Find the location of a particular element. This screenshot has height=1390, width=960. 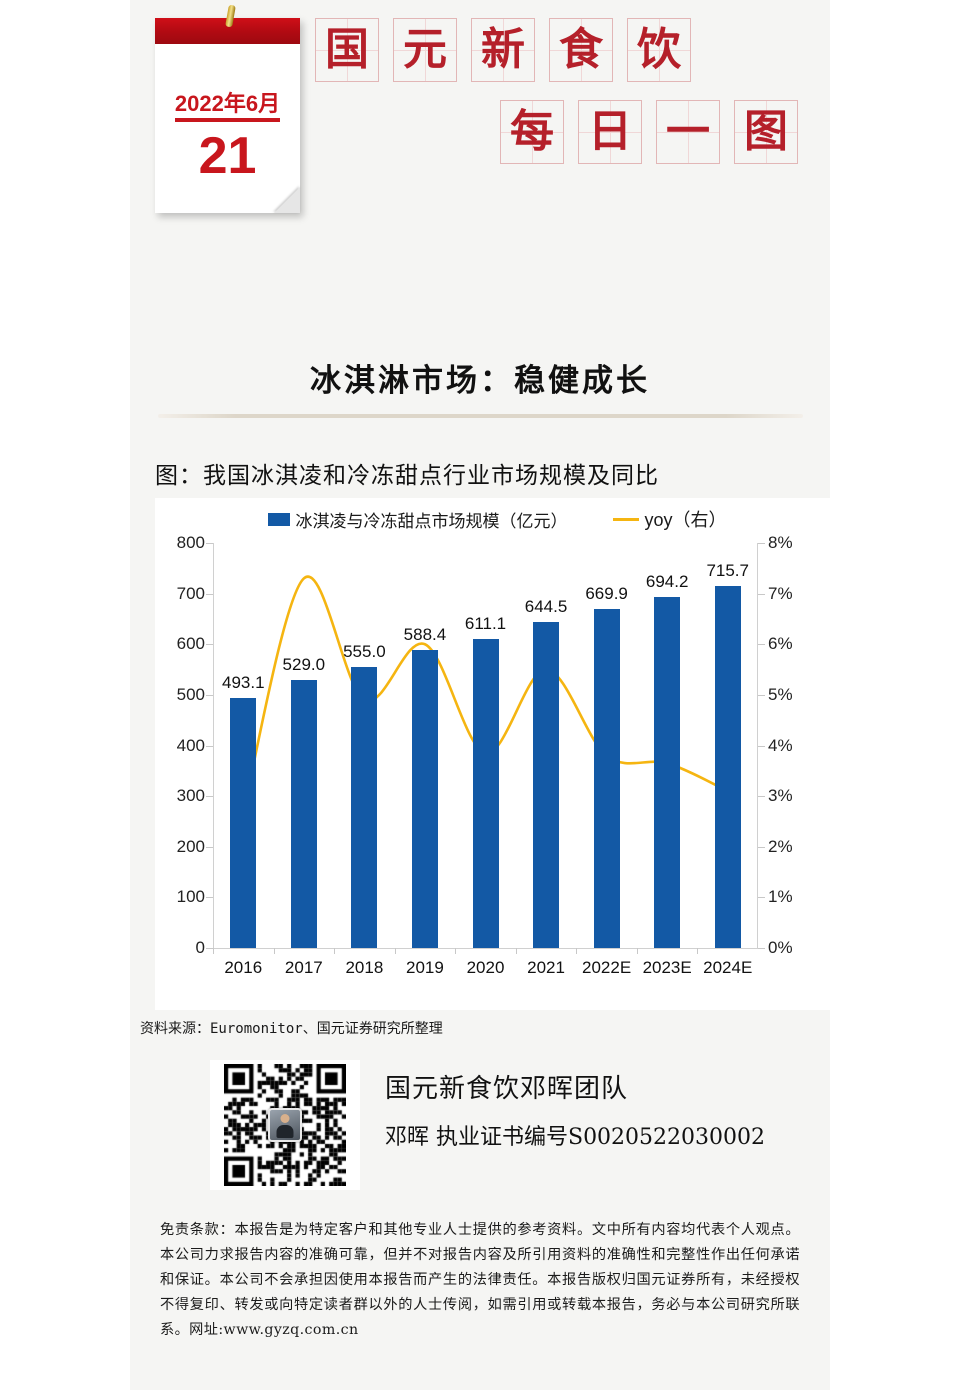

poster-header: 2022年6月 21 国 元 新 食 饮 每 日 一 图 is located at coordinates (480, 125).